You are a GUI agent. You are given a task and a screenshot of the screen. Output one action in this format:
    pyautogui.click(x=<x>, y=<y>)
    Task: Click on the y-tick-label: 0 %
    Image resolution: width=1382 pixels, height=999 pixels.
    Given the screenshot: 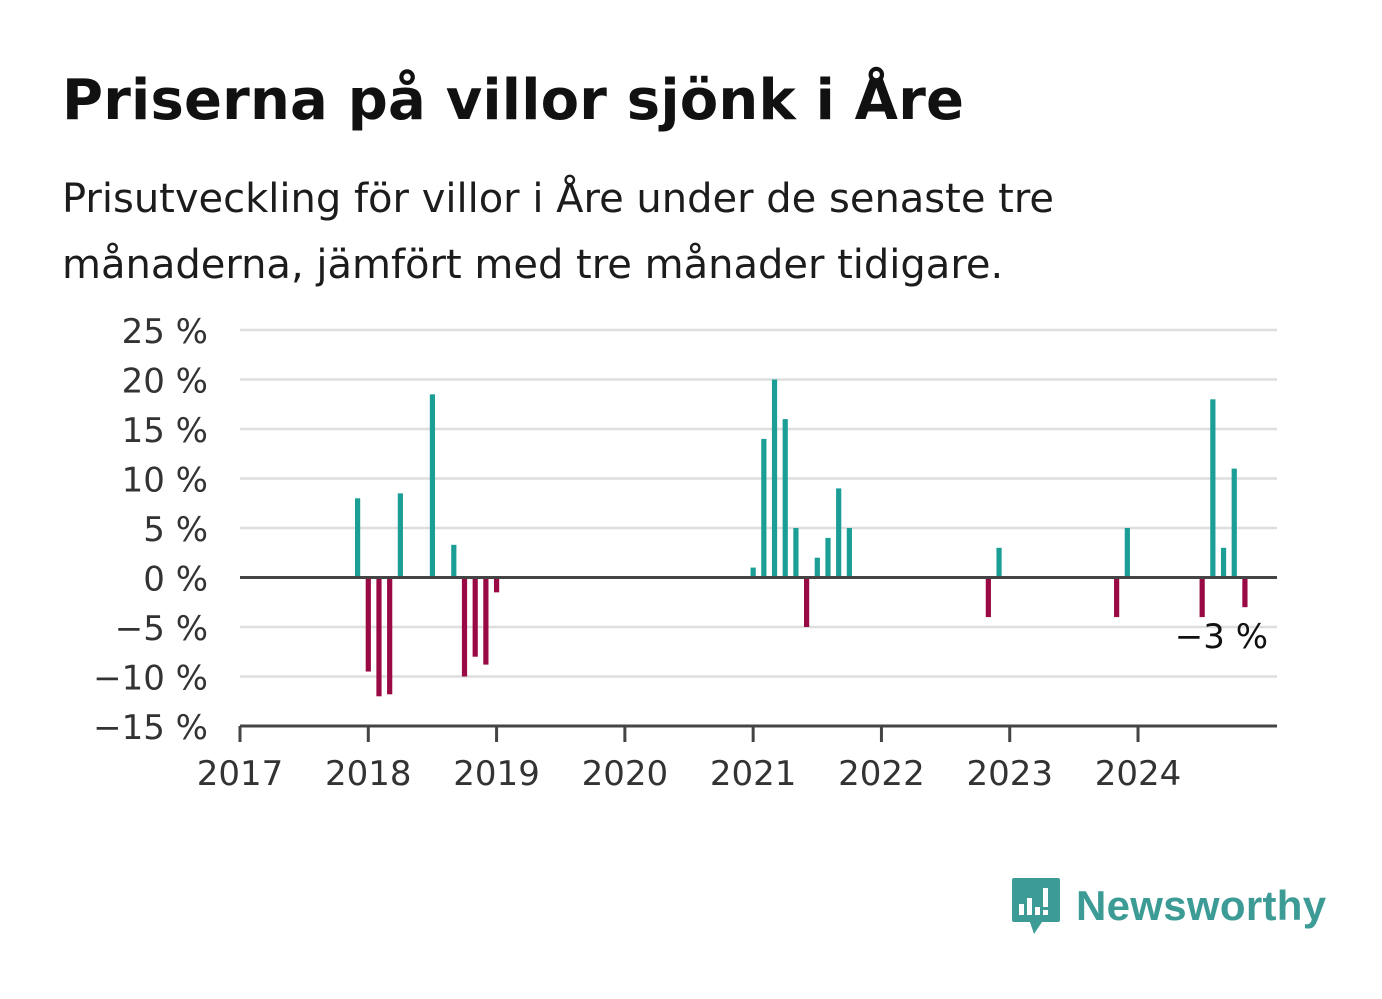 What is the action you would take?
    pyautogui.click(x=175, y=580)
    